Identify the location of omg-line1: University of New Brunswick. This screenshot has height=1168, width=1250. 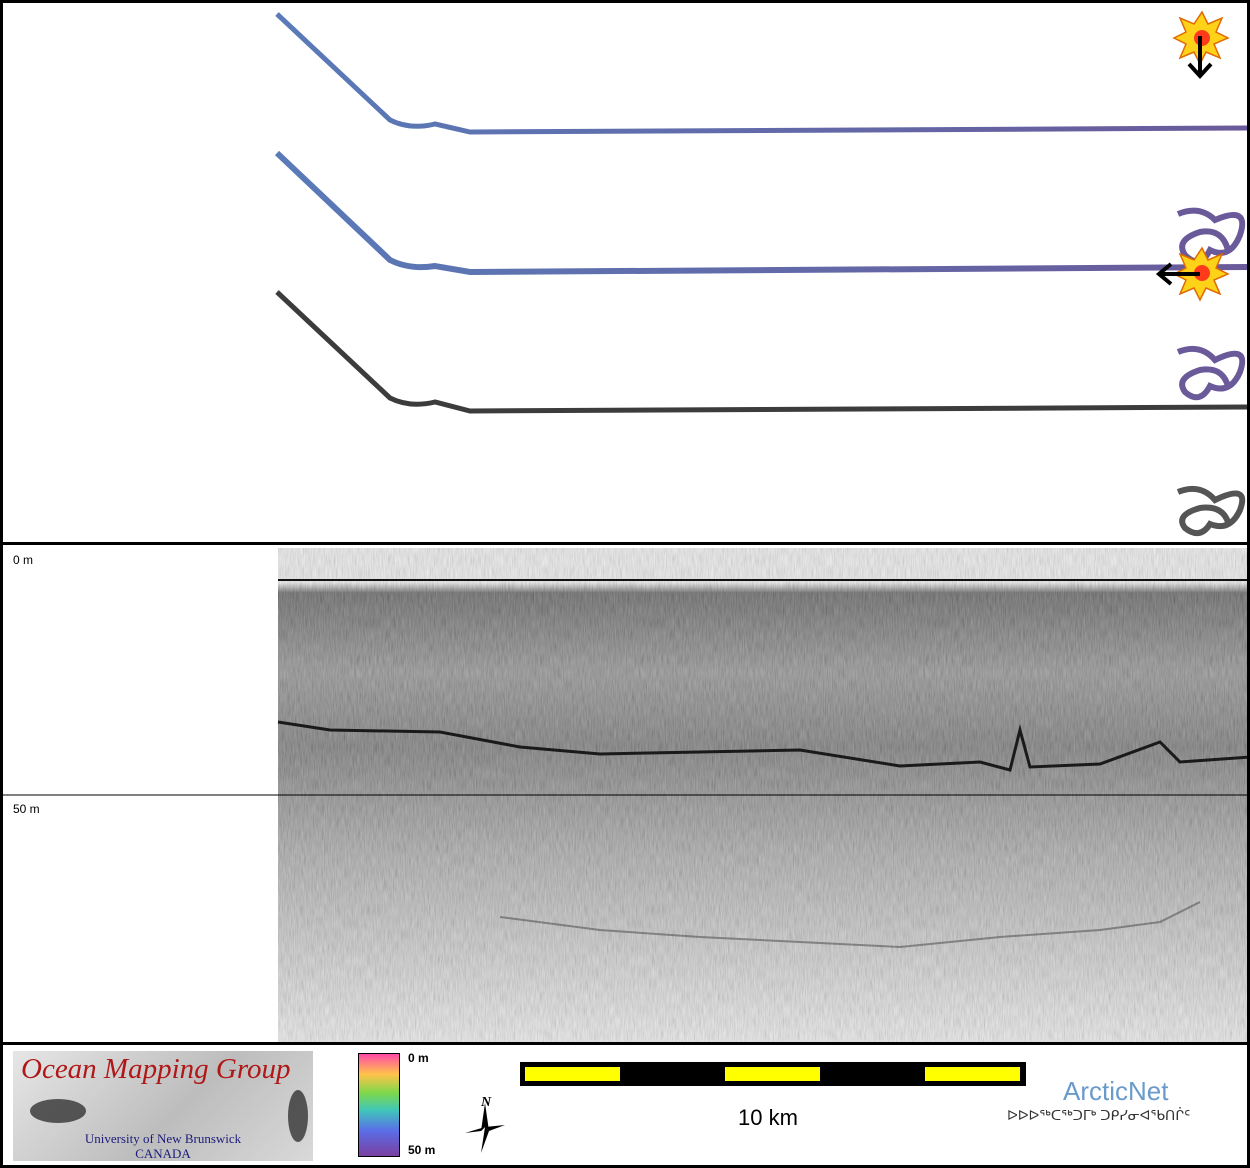
(163, 1138).